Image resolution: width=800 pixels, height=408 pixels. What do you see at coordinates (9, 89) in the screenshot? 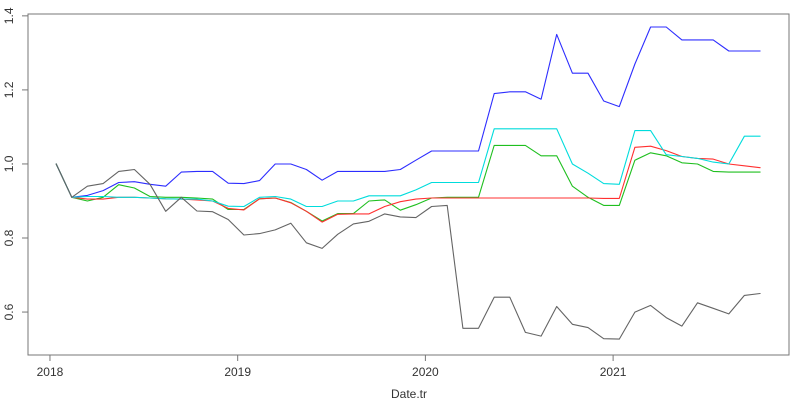
I see `y-tick-label: 1.2` at bounding box center [9, 89].